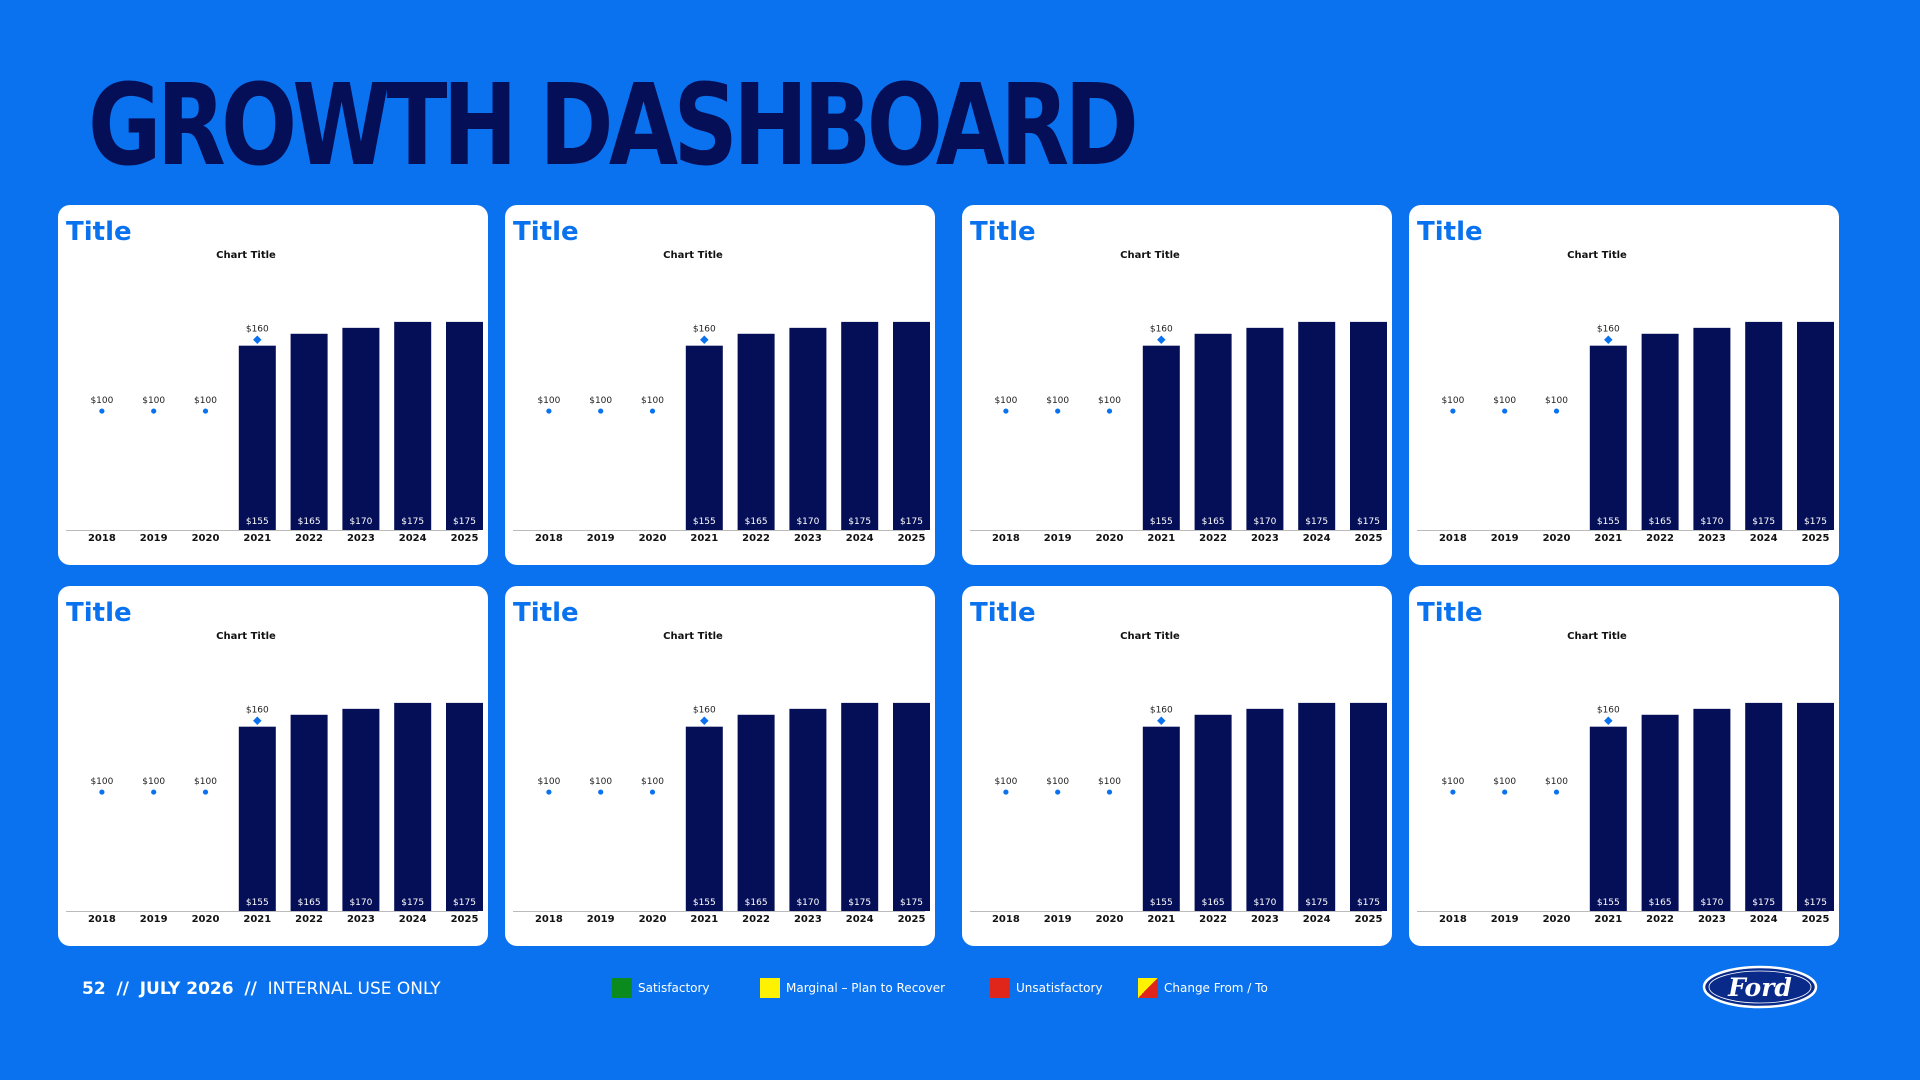  I want to click on legend-label: Unsatisfactory, so click(1059, 988).